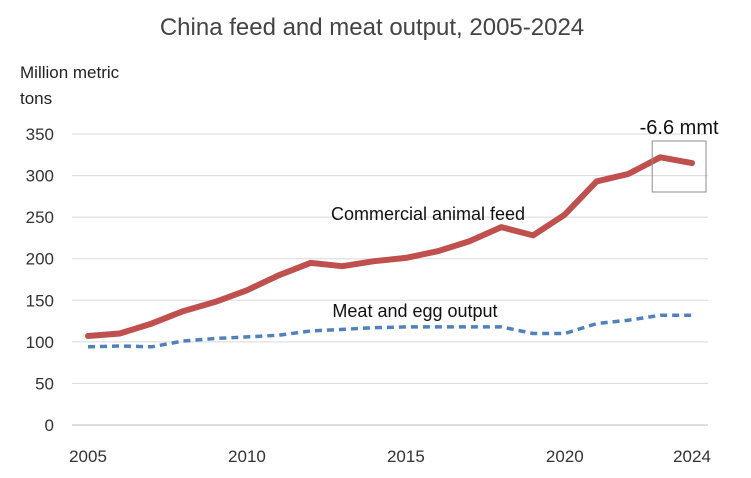 This screenshot has width=751, height=478. Describe the element at coordinates (40, 134) in the screenshot. I see `y-tick-350: 350` at that location.